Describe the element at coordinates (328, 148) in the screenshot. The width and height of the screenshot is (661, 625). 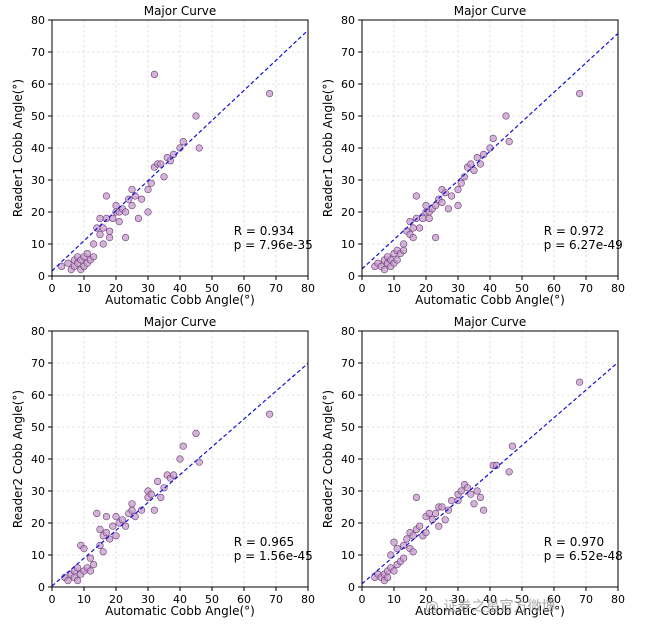
I see `y-axis-label: Reader1 Cobb Angle(°)` at that location.